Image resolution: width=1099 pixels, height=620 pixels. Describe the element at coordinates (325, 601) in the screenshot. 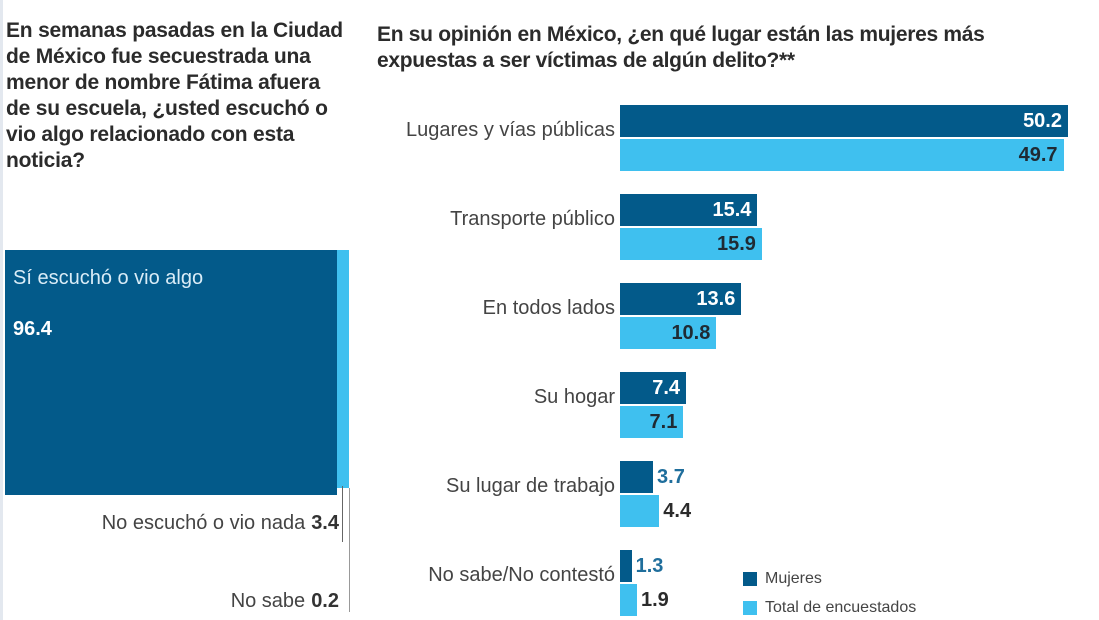

I see `dk-value: 0.2` at that location.